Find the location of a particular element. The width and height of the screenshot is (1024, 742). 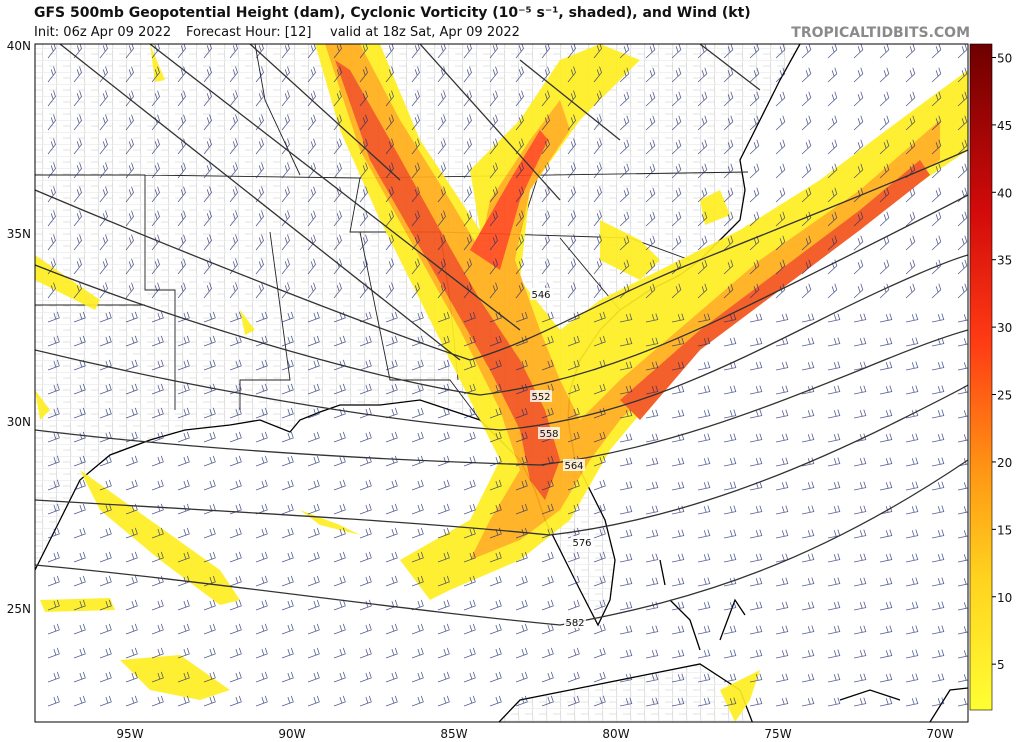

colorbar-label: 35 is located at coordinates (1004, 261).